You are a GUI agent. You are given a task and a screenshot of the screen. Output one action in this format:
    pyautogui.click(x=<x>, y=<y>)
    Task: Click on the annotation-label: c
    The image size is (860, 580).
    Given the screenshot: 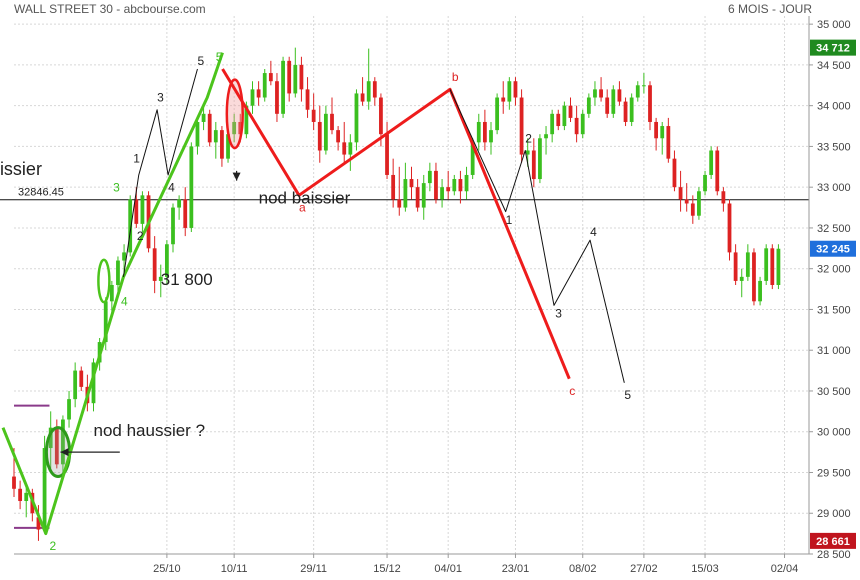 What is the action you would take?
    pyautogui.click(x=572, y=391)
    